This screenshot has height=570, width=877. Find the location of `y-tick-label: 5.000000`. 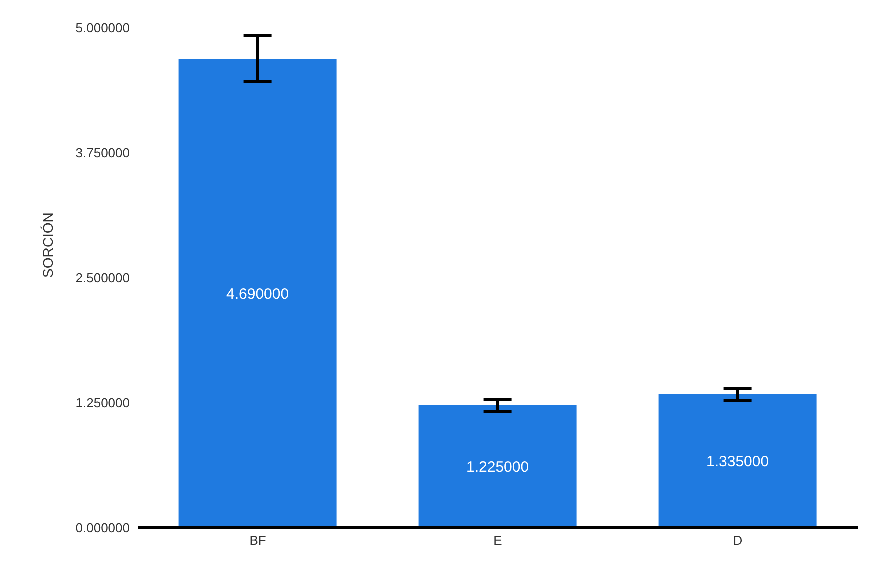

y-tick-label: 5.000000 is located at coordinates (103, 28).